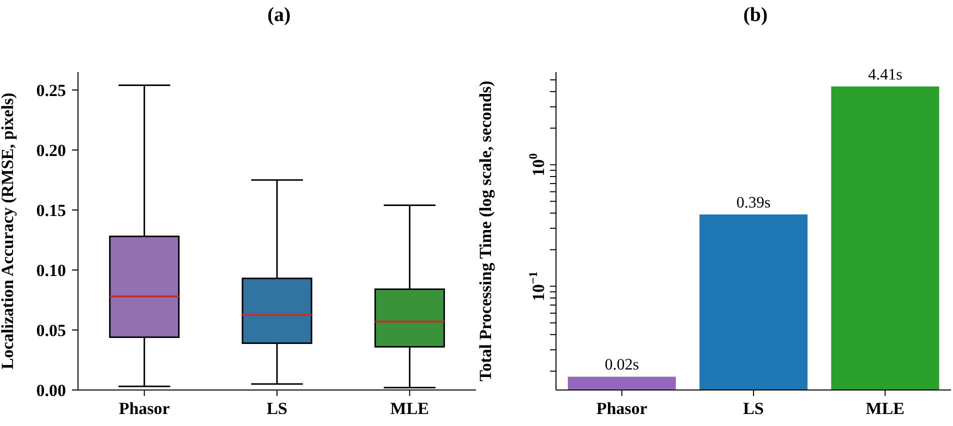 Image resolution: width=953 pixels, height=426 pixels. Describe the element at coordinates (486, 231) in the screenshot. I see `y-axis-title: Total Processing Time (log scale, seconds)` at that location.